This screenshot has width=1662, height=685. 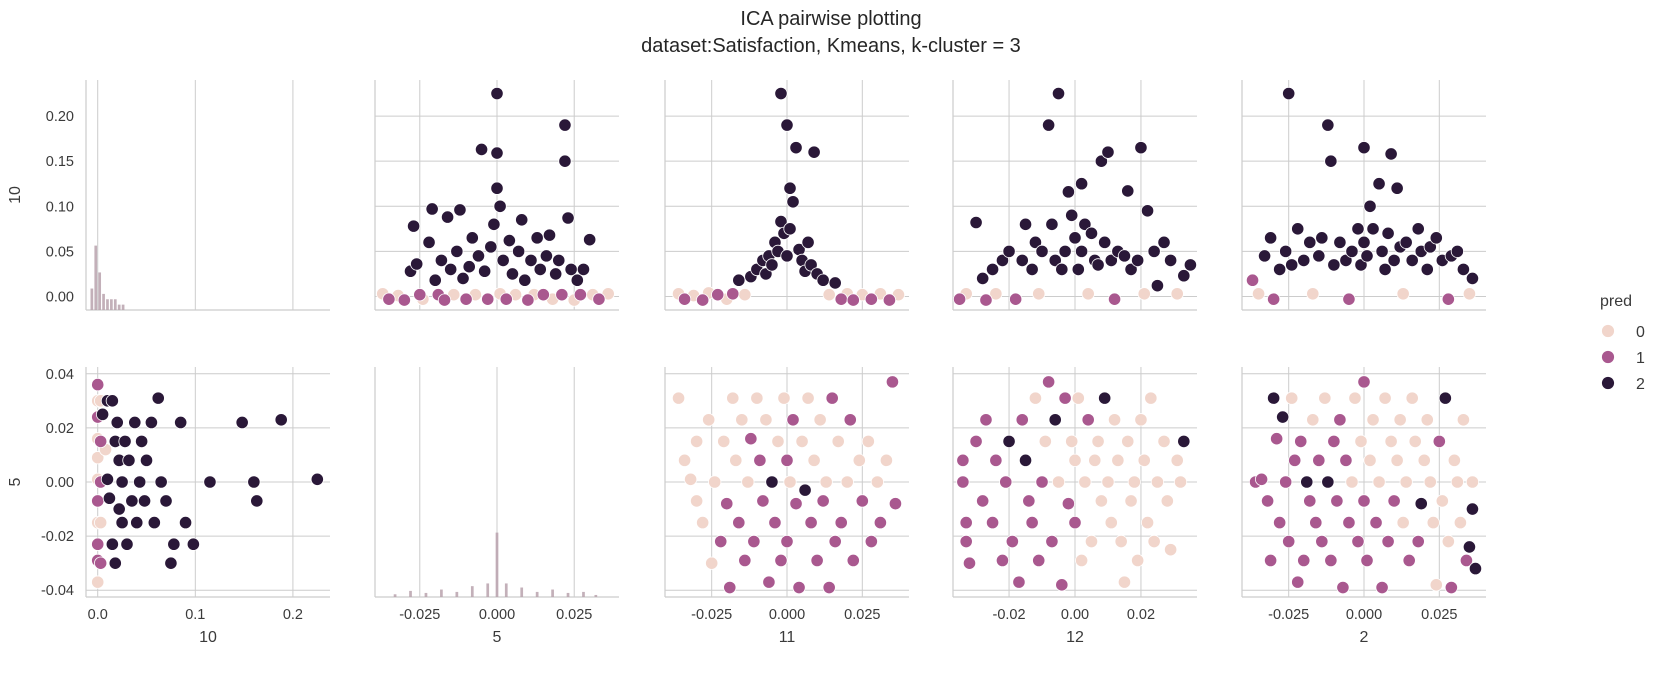 What do you see at coordinates (168, 195) in the screenshot?
I see `panel-r0-c0: 0.00 0.05 0.10 0.15 0.20 10` at bounding box center [168, 195].